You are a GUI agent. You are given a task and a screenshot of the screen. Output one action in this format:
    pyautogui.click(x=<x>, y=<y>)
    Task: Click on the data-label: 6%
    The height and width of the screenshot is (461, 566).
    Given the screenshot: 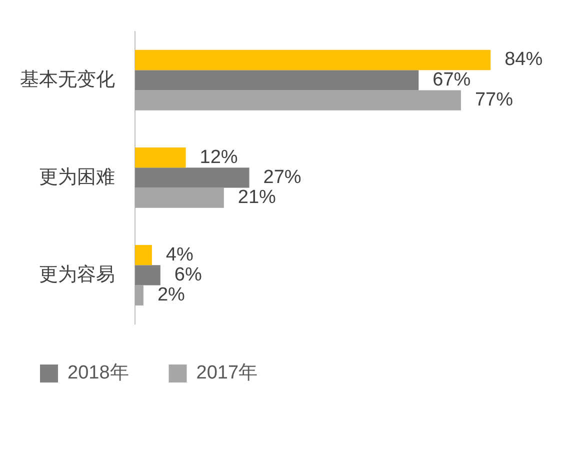 What is the action you would take?
    pyautogui.click(x=188, y=275)
    